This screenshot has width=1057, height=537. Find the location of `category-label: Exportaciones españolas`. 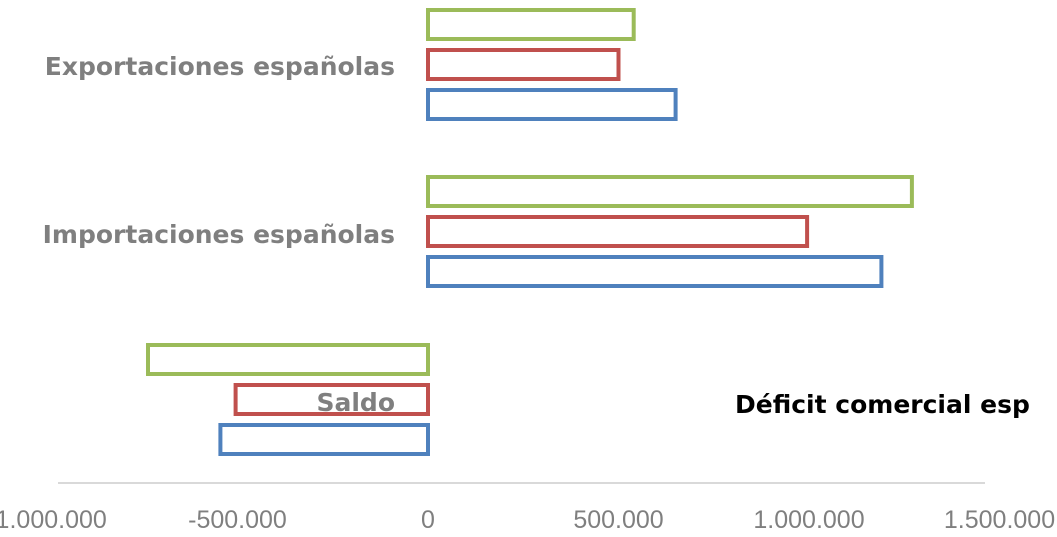

category-label: Exportaciones españolas is located at coordinates (220, 66).